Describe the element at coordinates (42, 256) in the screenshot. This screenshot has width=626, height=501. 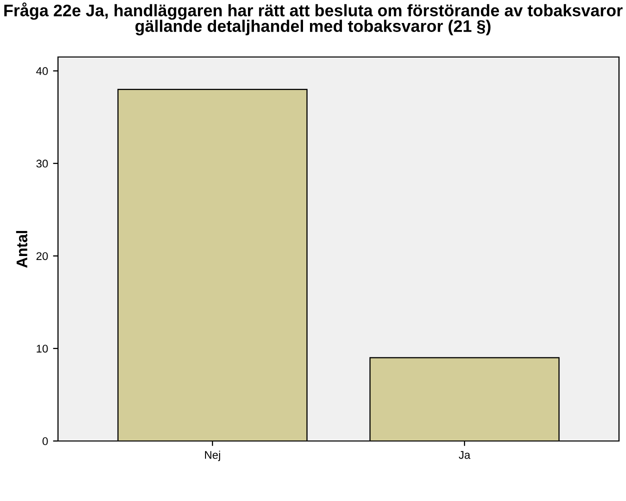
I see `y-tick-label: 20` at that location.